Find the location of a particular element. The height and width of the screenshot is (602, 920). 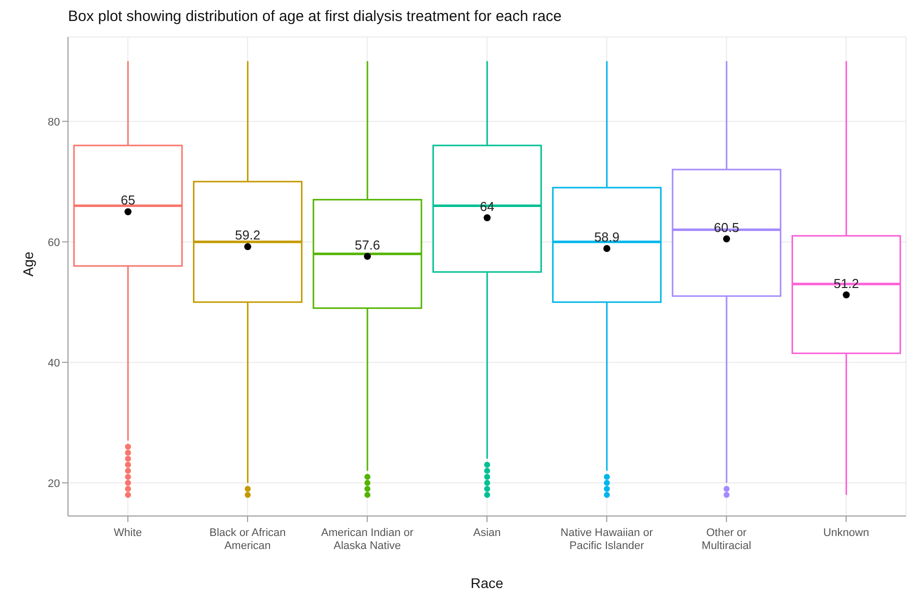

chart-title: Box plot showing distribution of age at first dialysis treatment for each race is located at coordinates (315, 16).